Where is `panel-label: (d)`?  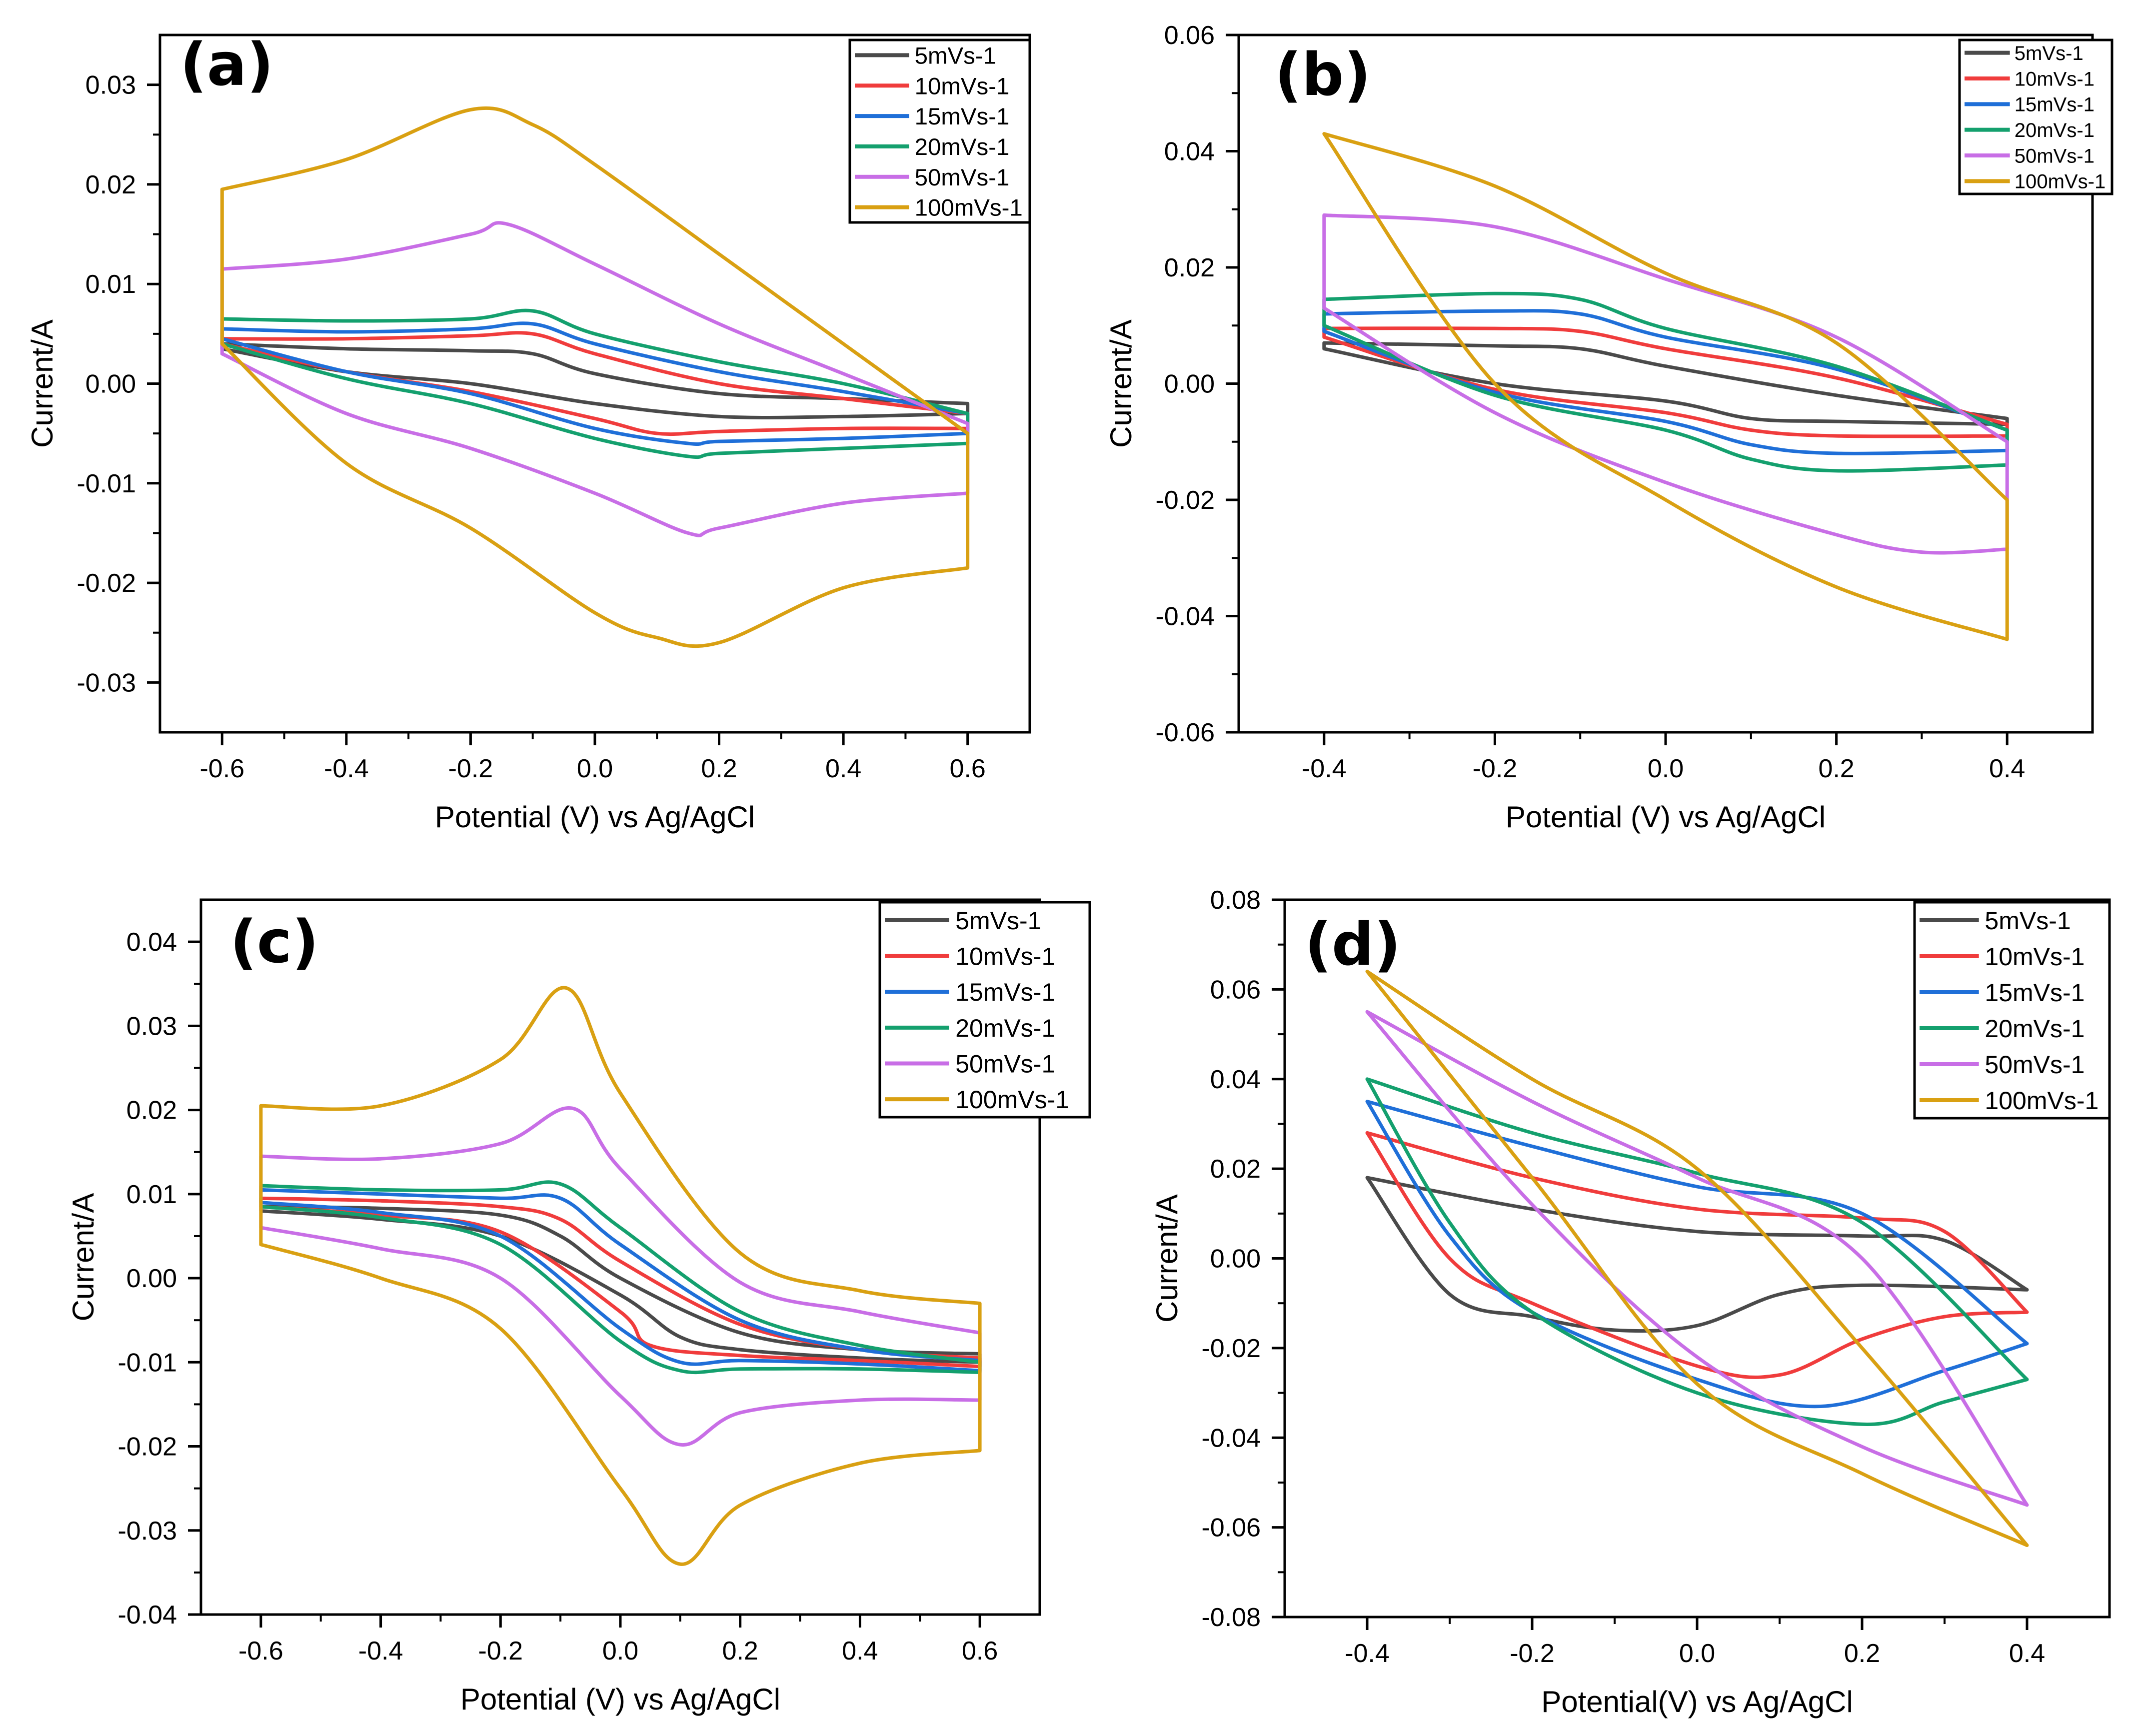 panel-label: (d) is located at coordinates (1353, 944).